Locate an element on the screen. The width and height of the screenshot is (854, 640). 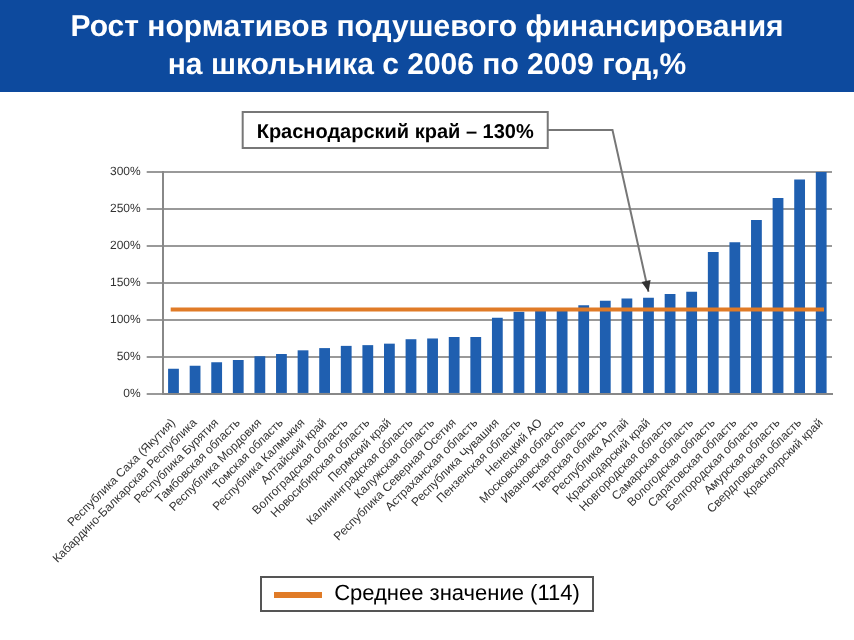
annotation: Краснодарский край – 130% is located at coordinates (395, 132).